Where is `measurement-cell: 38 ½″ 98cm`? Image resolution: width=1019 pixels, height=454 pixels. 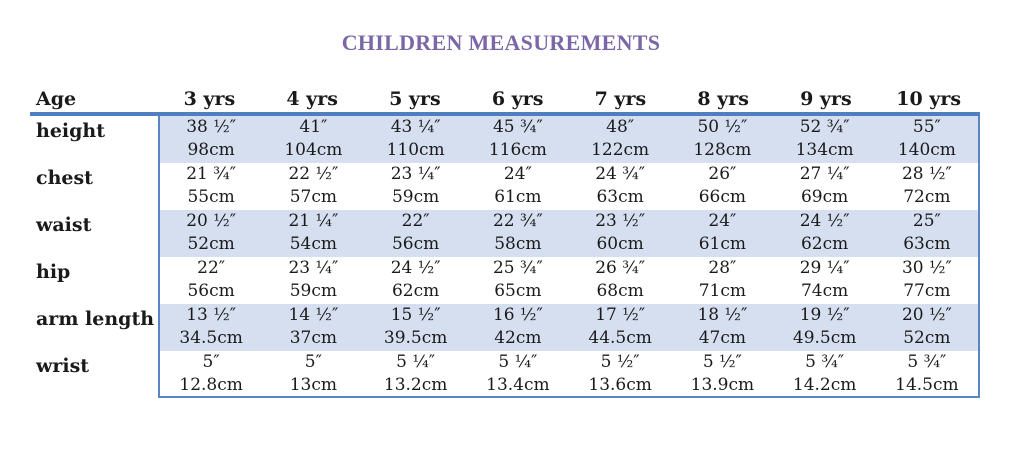
measurement-cell: 38 ½″ 98cm is located at coordinates (211, 139).